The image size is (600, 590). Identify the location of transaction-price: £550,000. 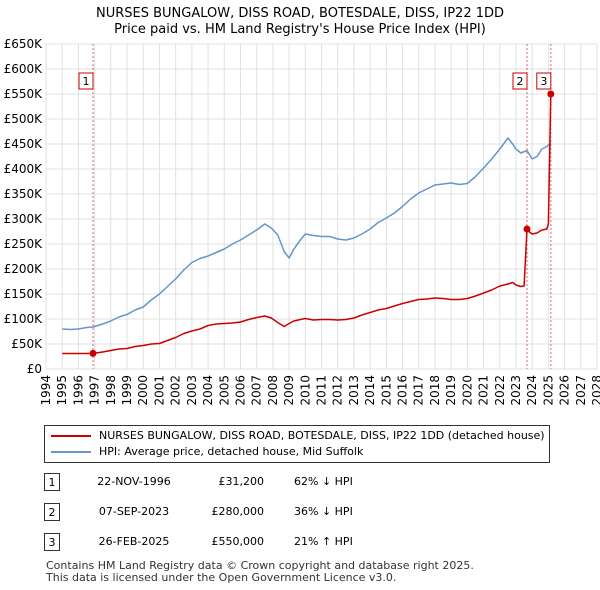
(238, 541).